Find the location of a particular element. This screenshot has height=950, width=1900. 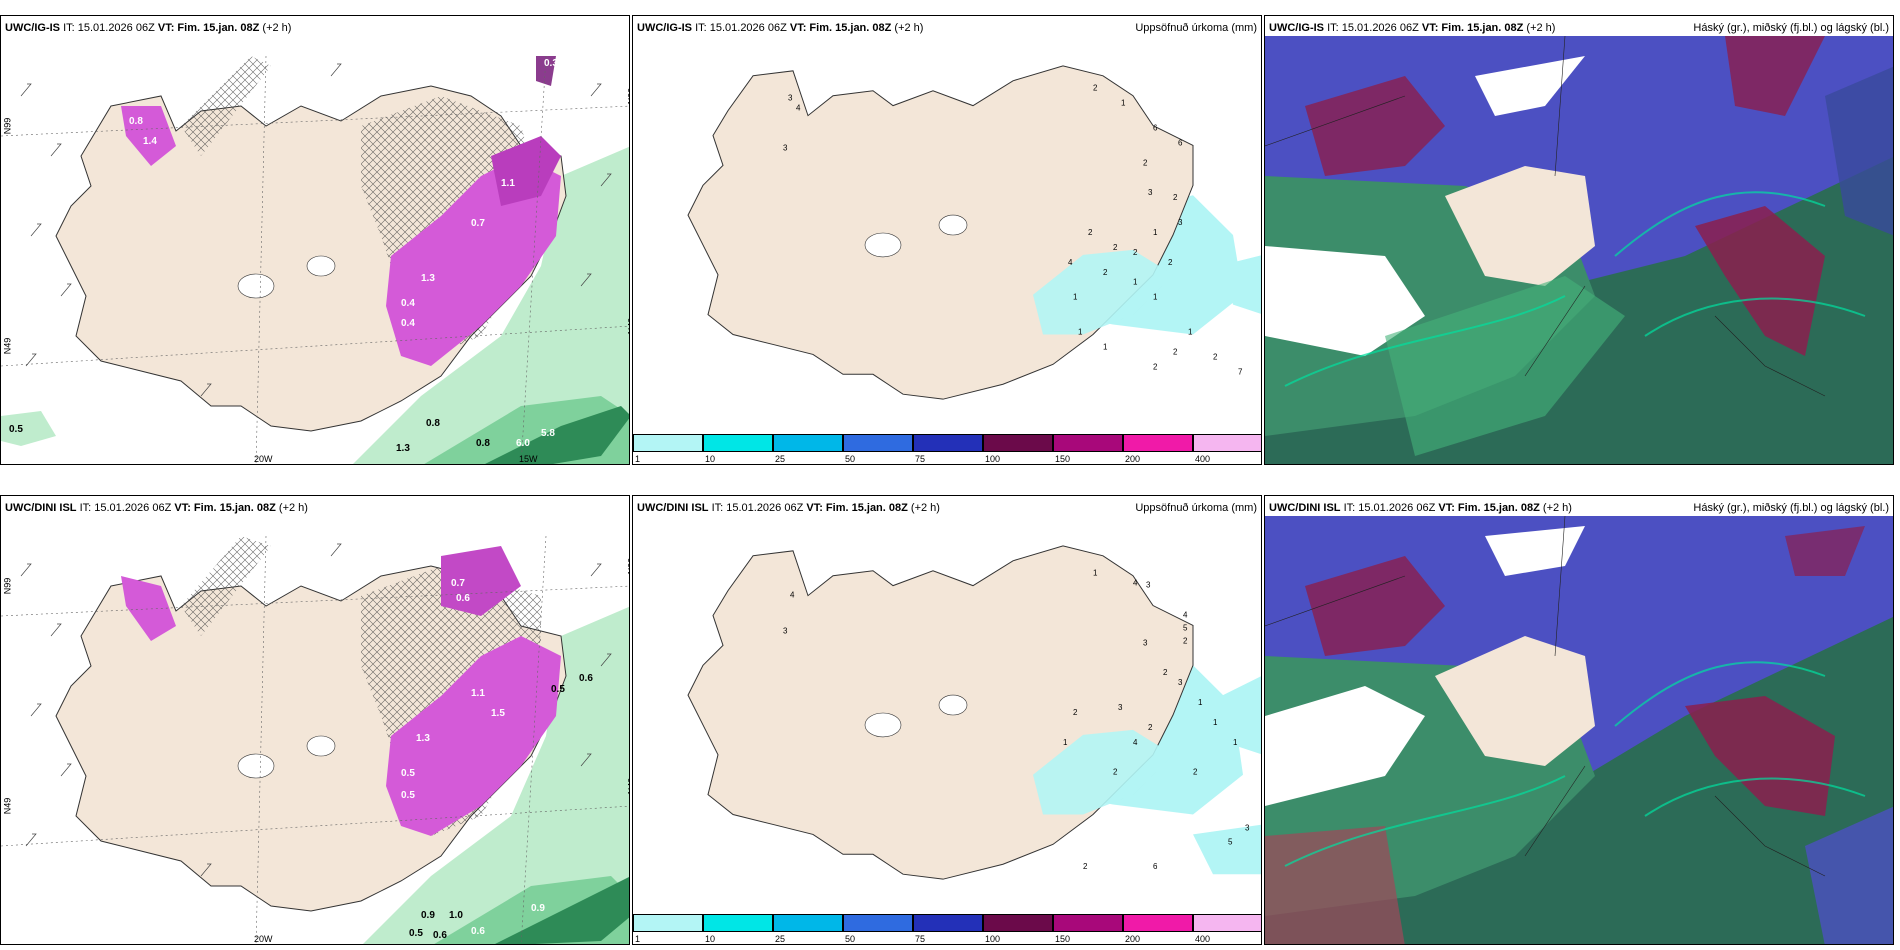

colorbar-tick-label: 75 is located at coordinates (920, 459).